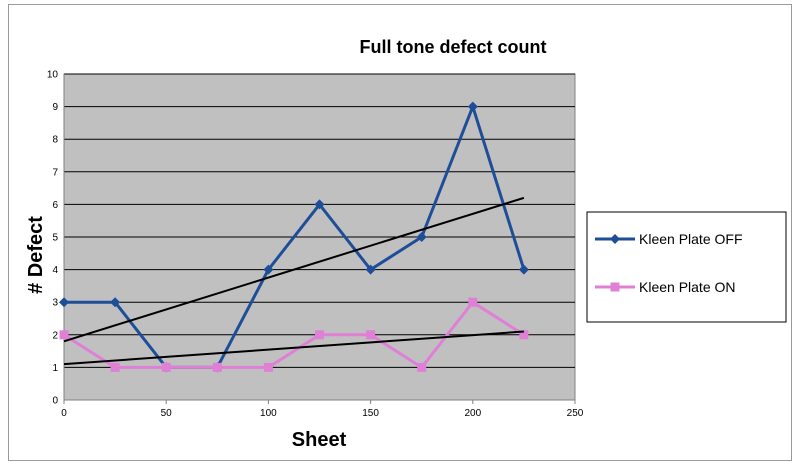 The height and width of the screenshot is (465, 800). Describe the element at coordinates (55, 140) in the screenshot. I see `y-tick-label: 8` at that location.